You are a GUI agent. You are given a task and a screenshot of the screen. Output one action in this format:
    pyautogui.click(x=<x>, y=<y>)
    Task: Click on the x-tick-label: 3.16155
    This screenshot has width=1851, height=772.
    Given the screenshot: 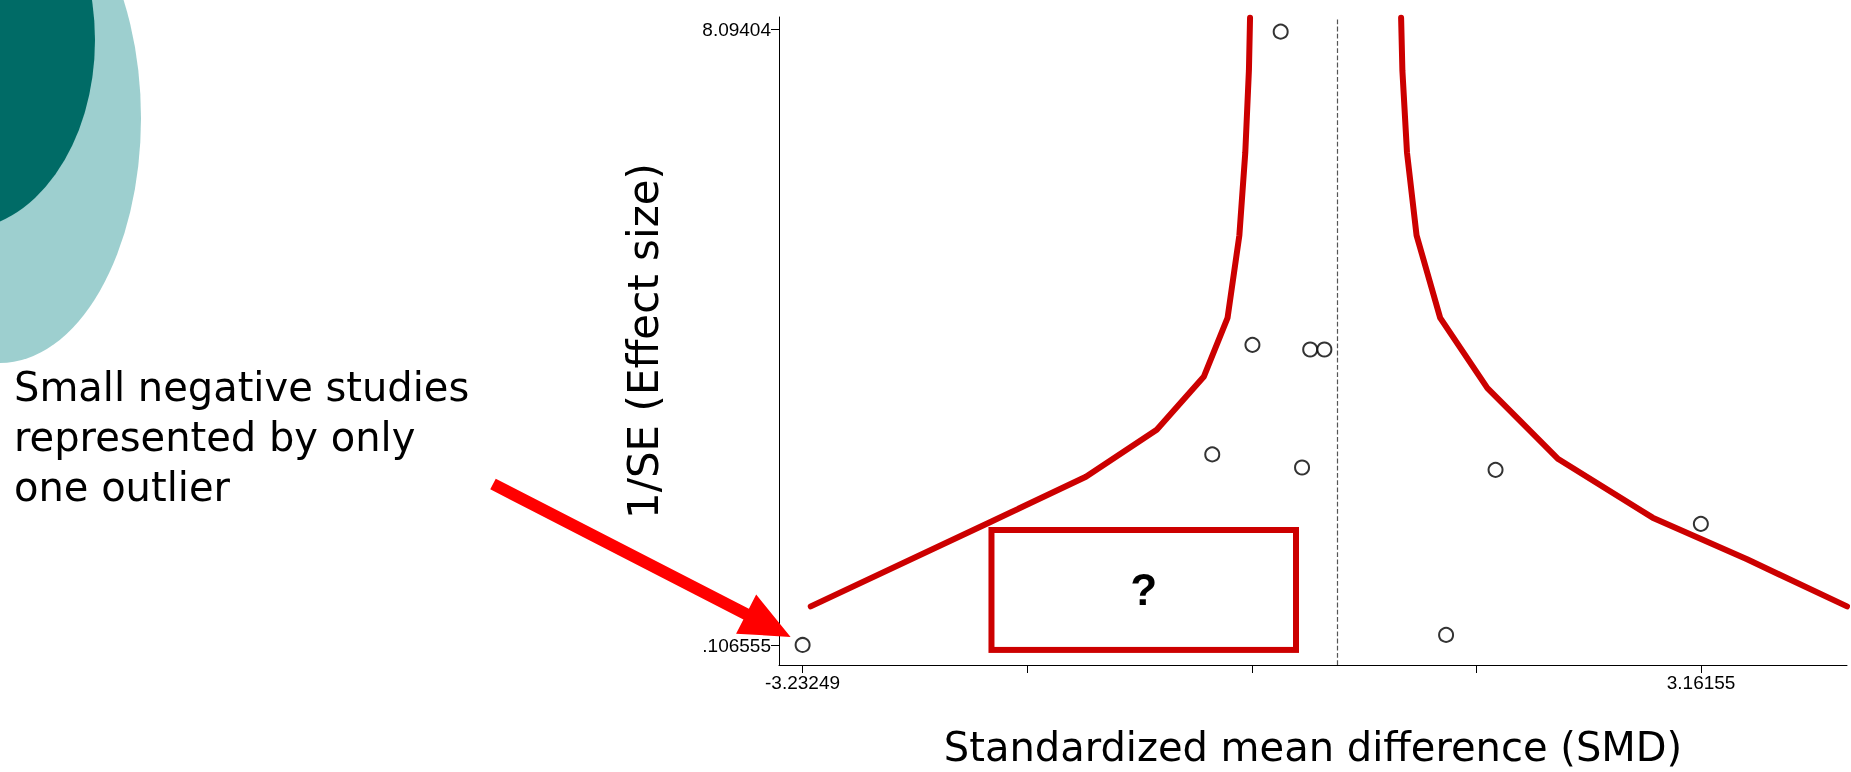 What is the action you would take?
    pyautogui.click(x=1701, y=682)
    